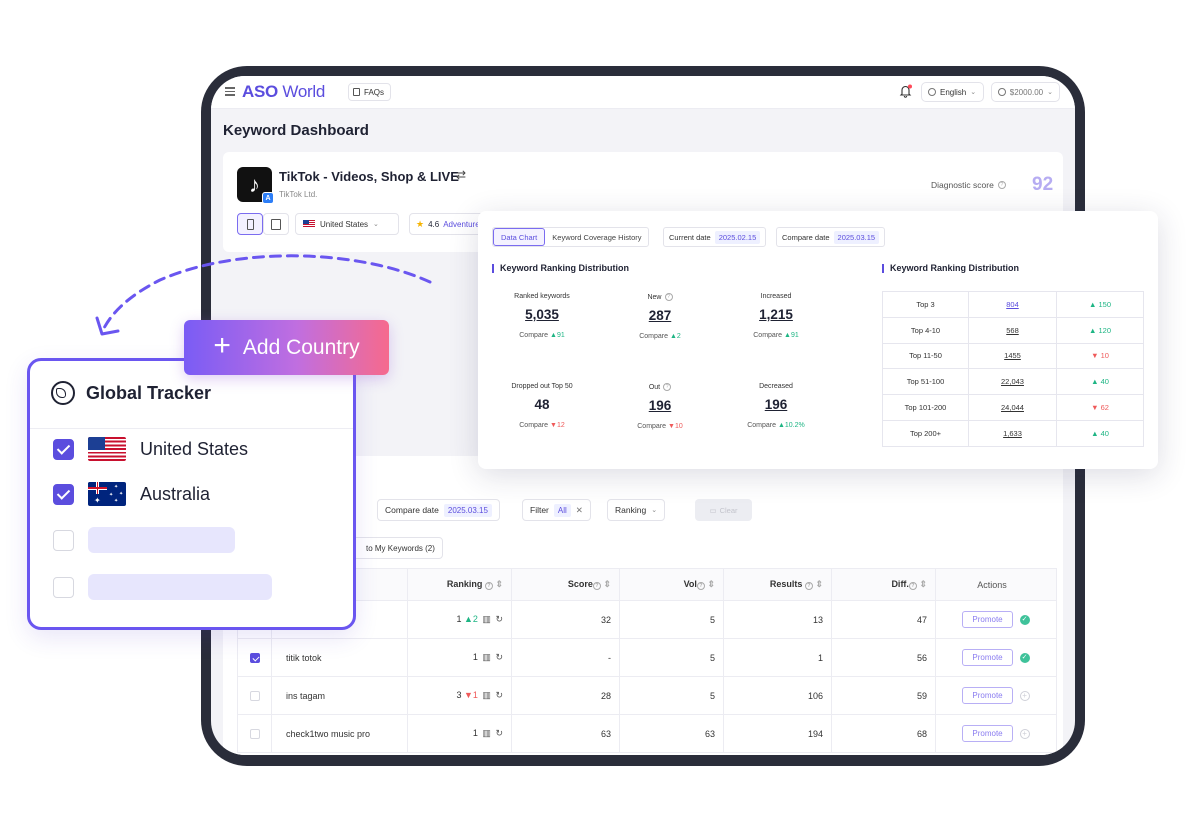 The width and height of the screenshot is (1200, 827). Describe the element at coordinates (63, 393) in the screenshot. I see `globe-icon` at that location.